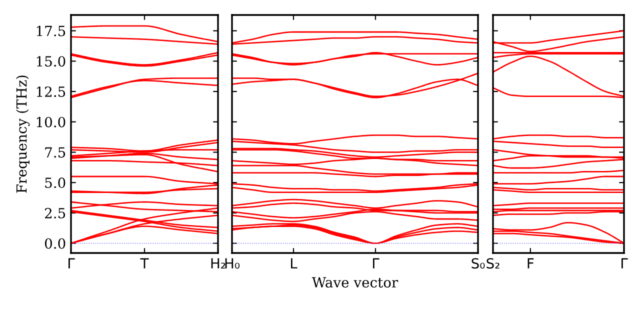 The width and height of the screenshot is (643, 310). I want to click on x-tick-label: S₀, so click(478, 263).